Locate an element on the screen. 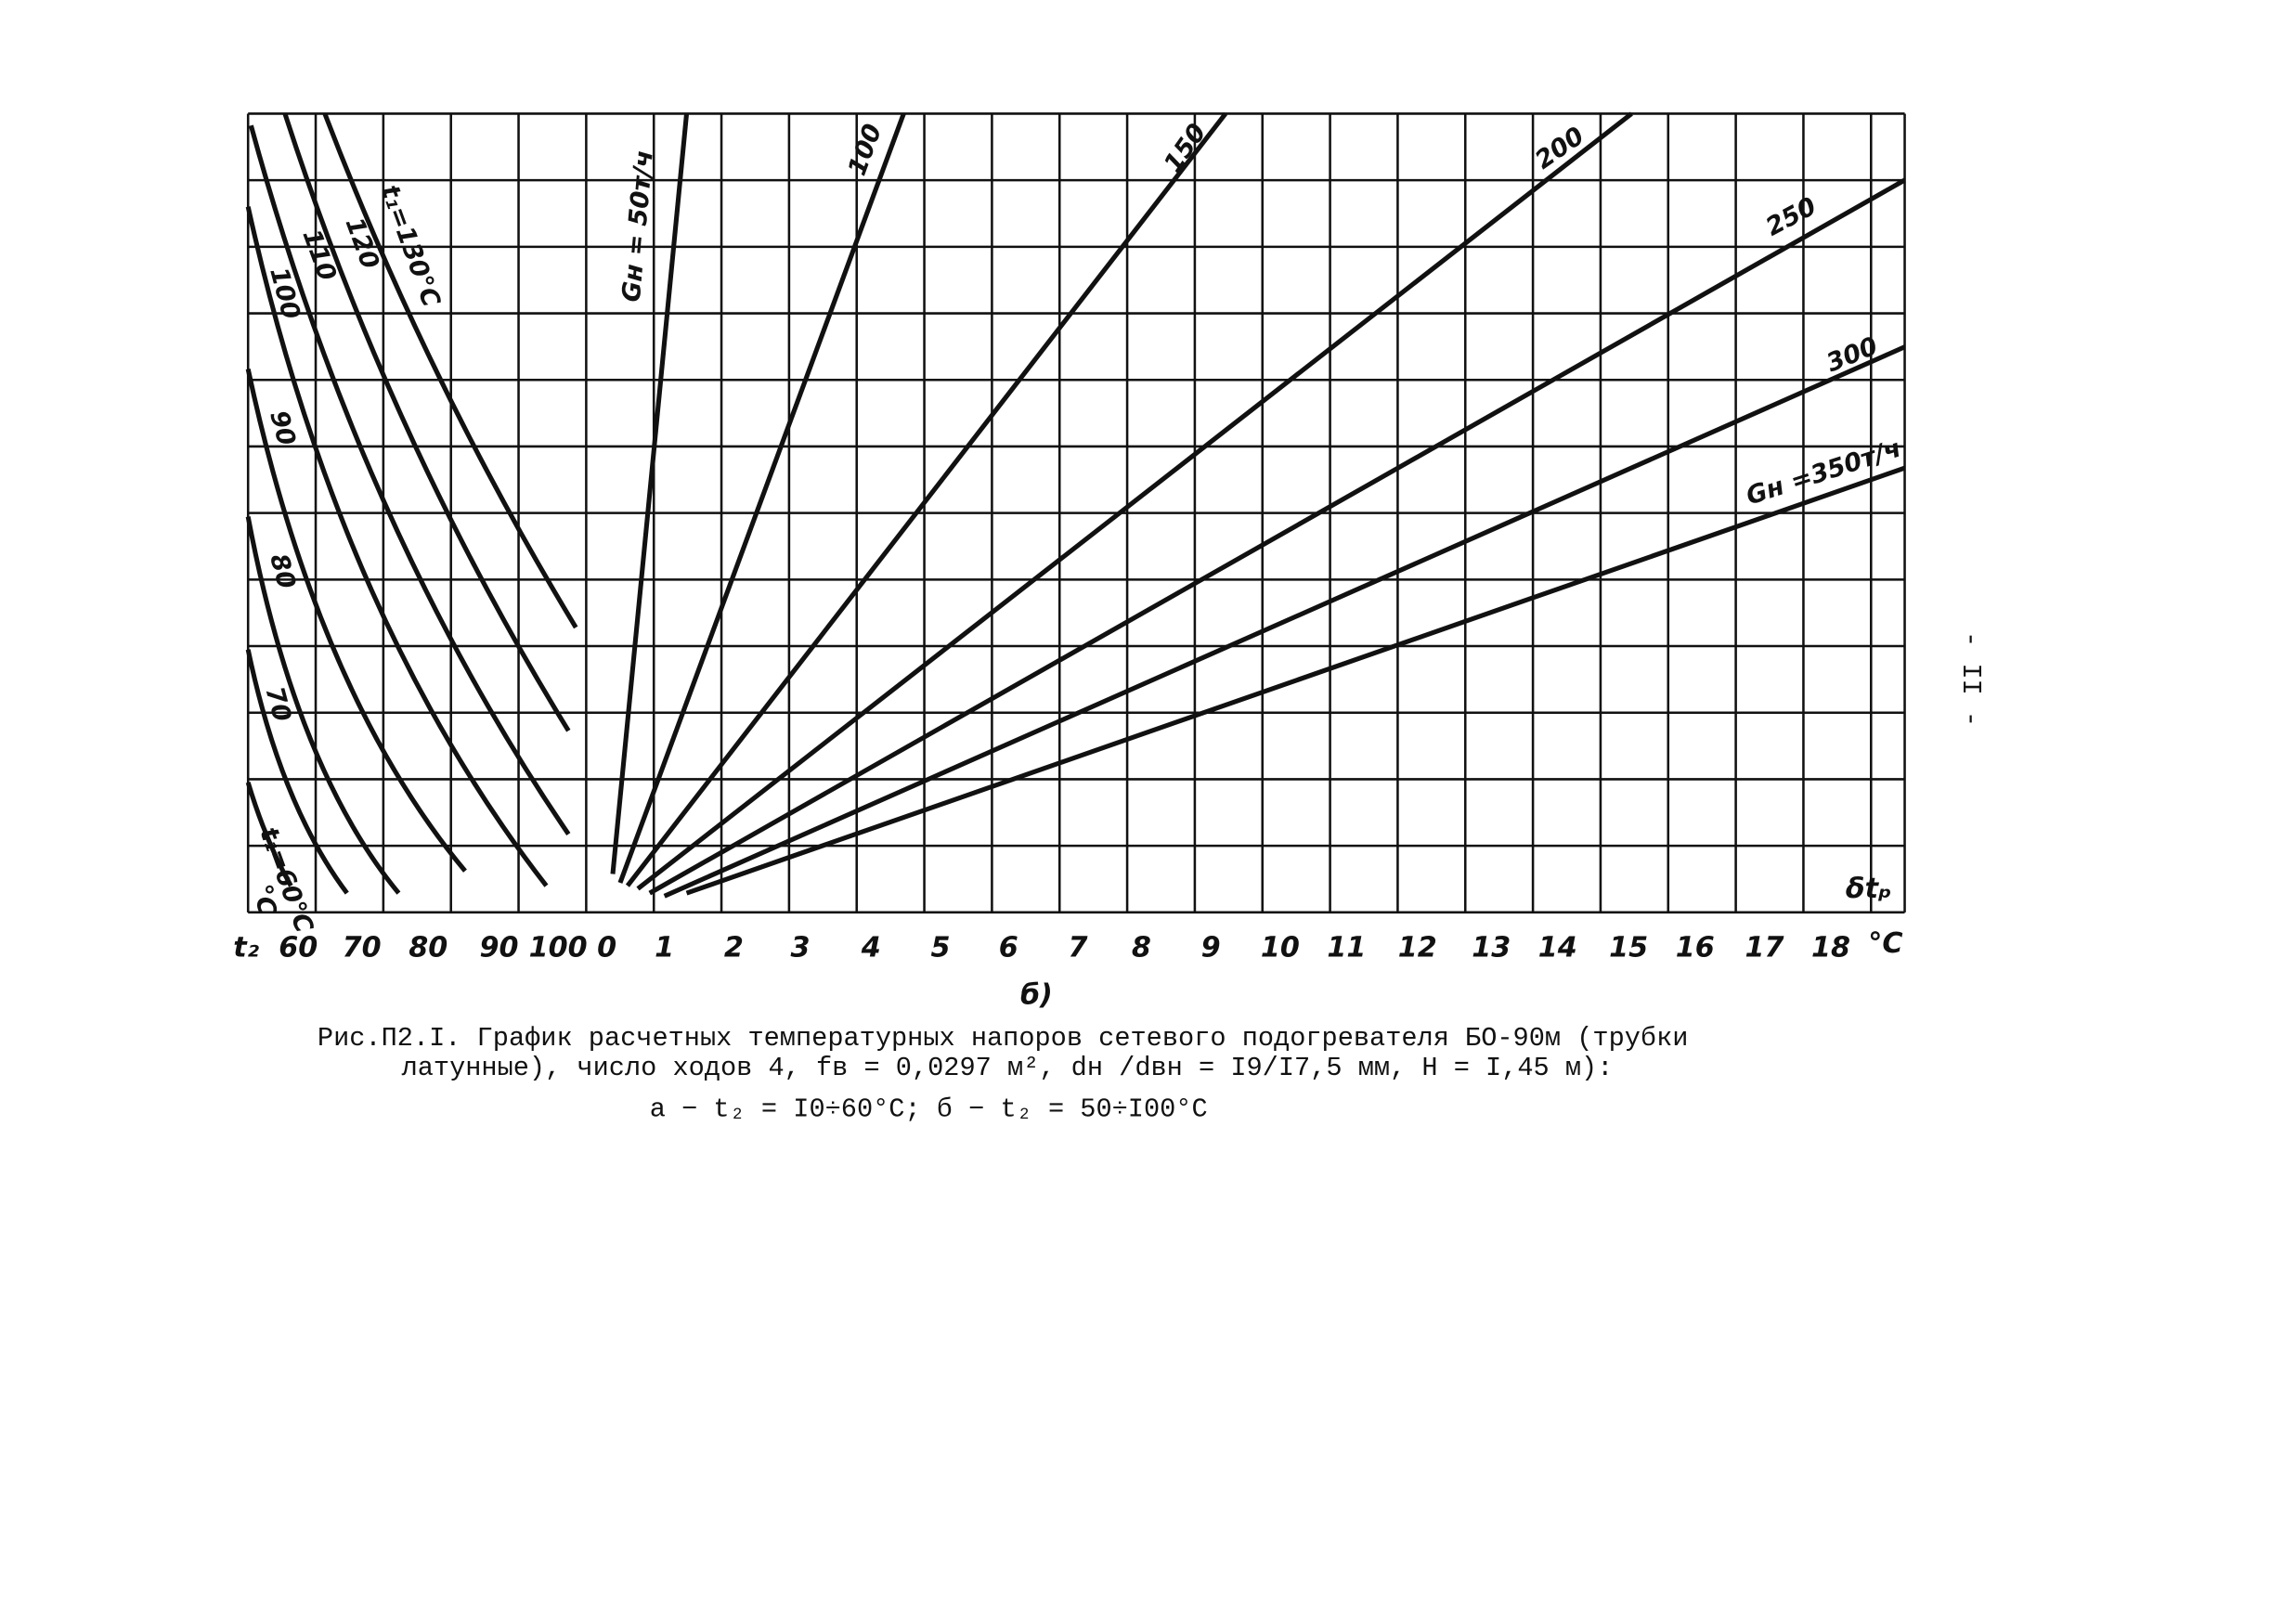 The width and height of the screenshot is (2296, 1618). right-tick-label: 17 is located at coordinates (1764, 948).